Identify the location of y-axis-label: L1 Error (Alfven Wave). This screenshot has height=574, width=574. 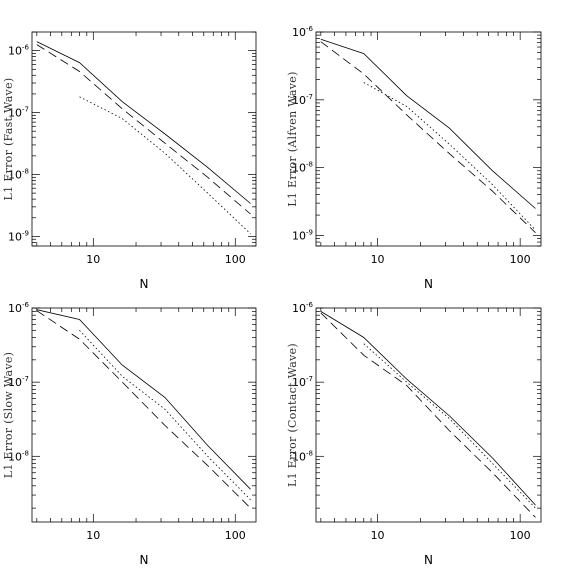
(292, 138).